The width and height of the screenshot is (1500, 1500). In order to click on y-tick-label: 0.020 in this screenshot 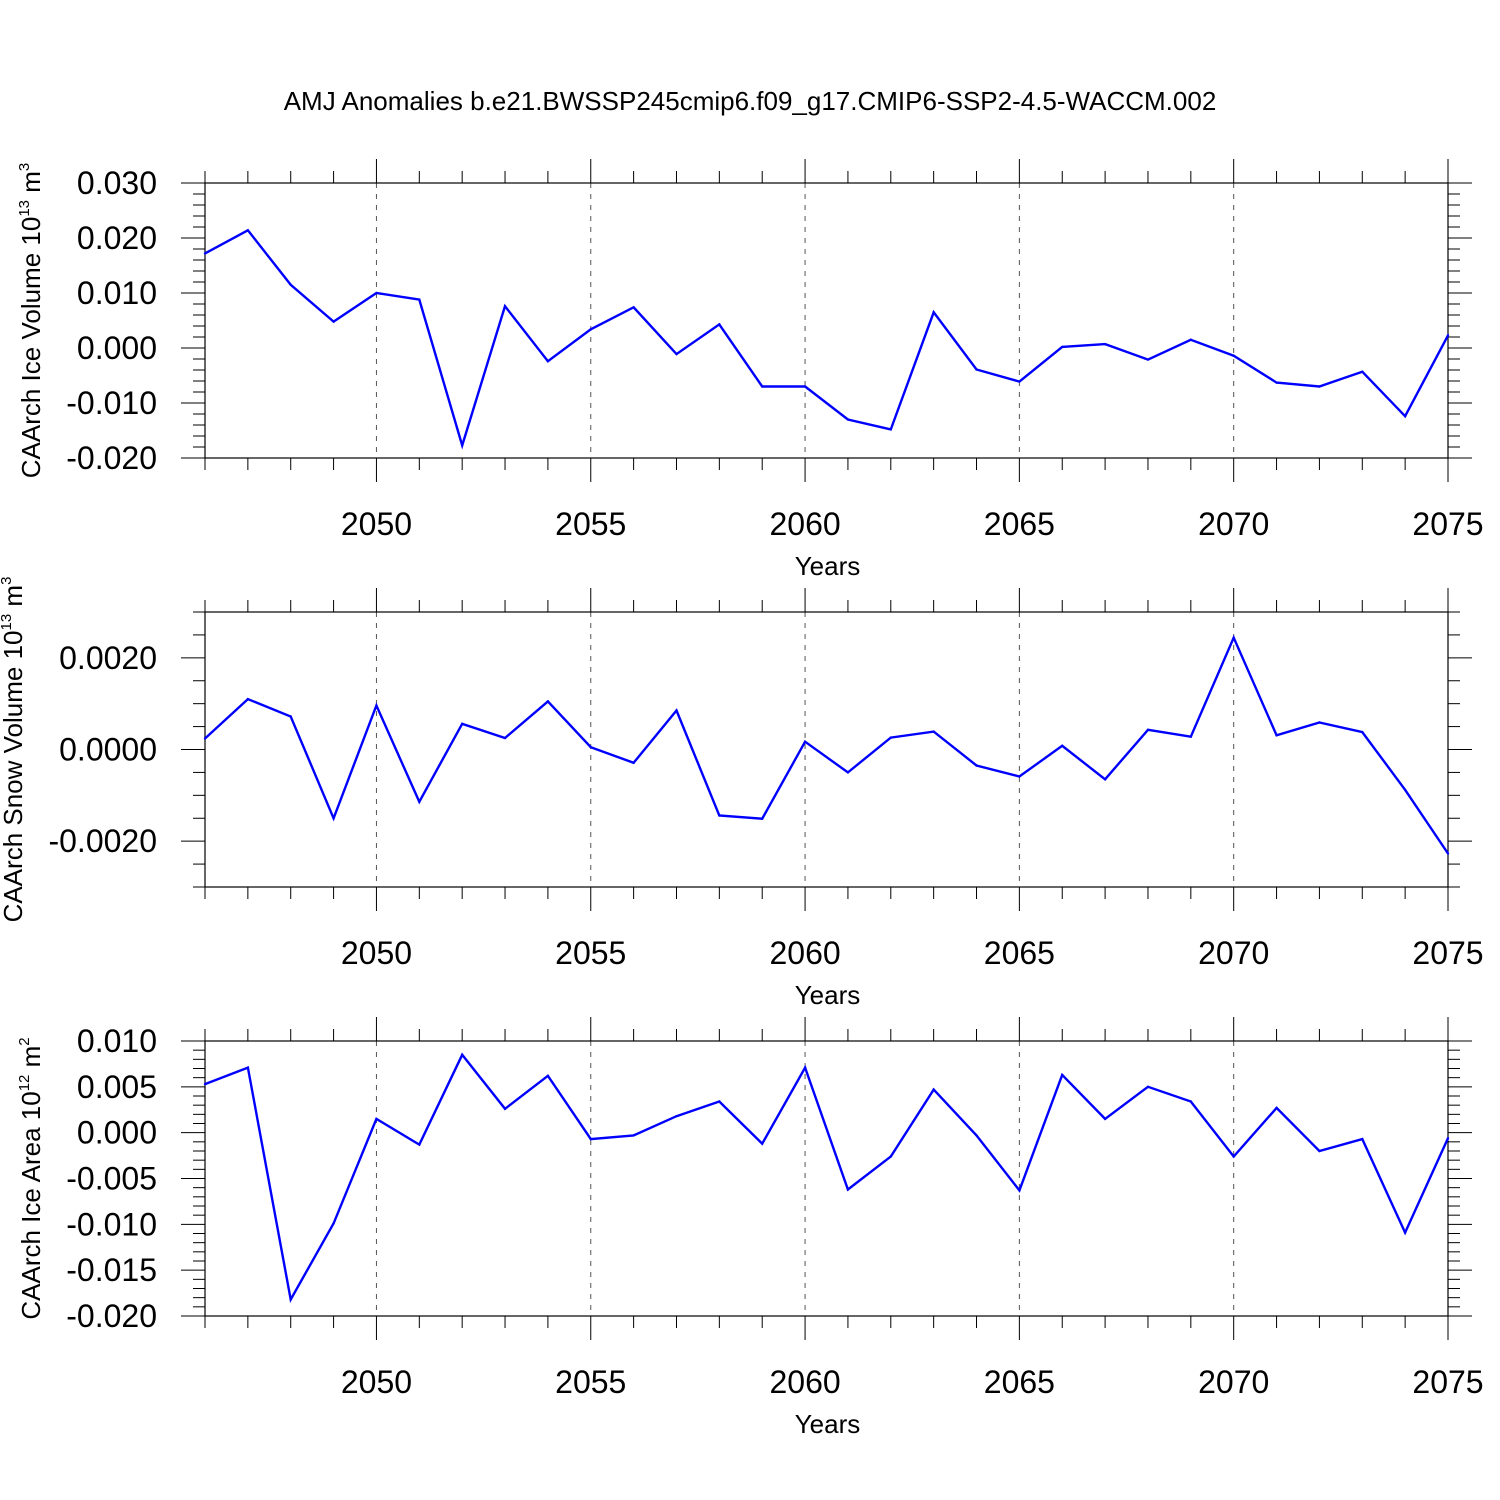, I will do `click(117, 238)`.